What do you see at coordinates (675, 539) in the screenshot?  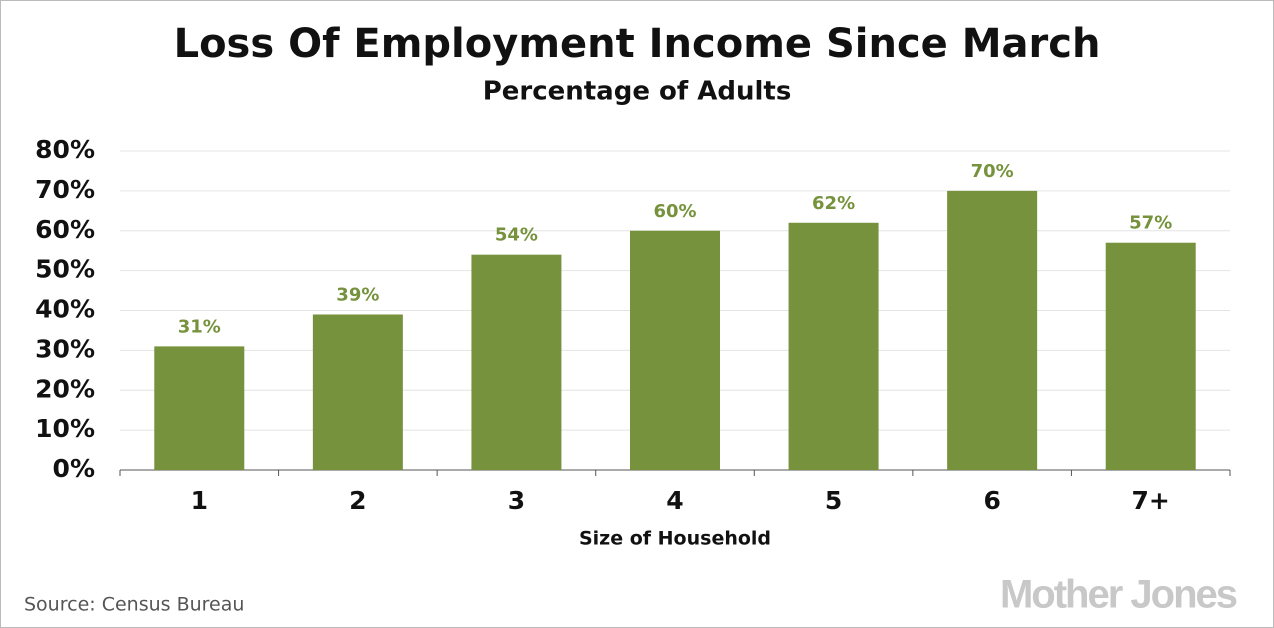 I see `x-axis-title: Size of Household` at bounding box center [675, 539].